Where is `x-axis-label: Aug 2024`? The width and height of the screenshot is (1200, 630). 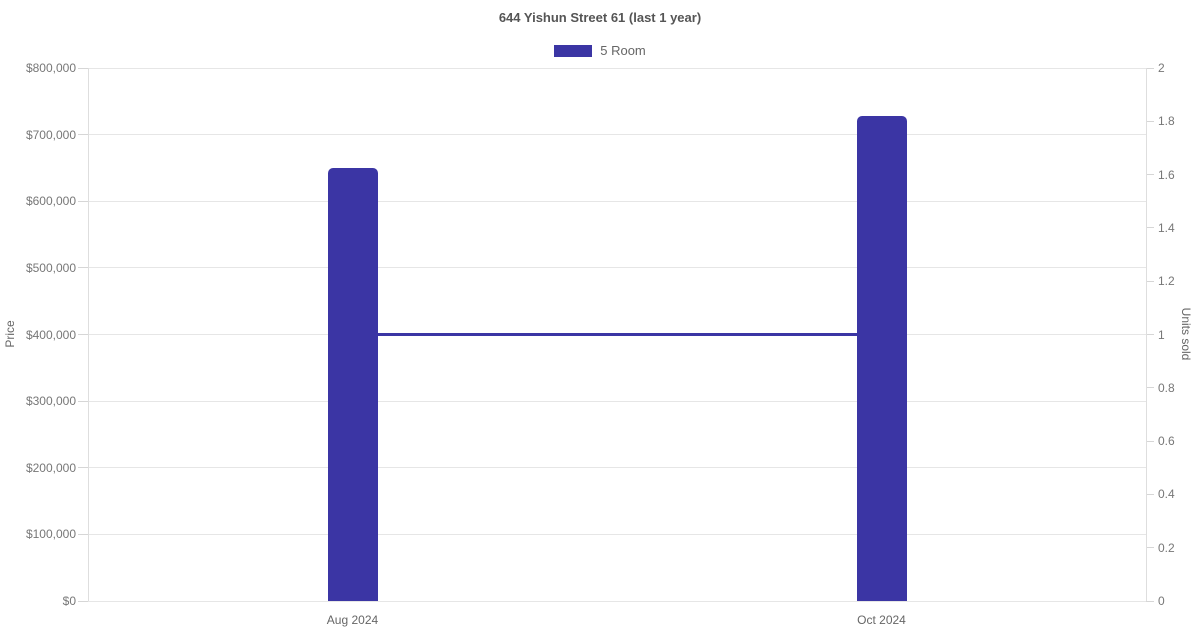
x-axis-label: Aug 2024 is located at coordinates (352, 620).